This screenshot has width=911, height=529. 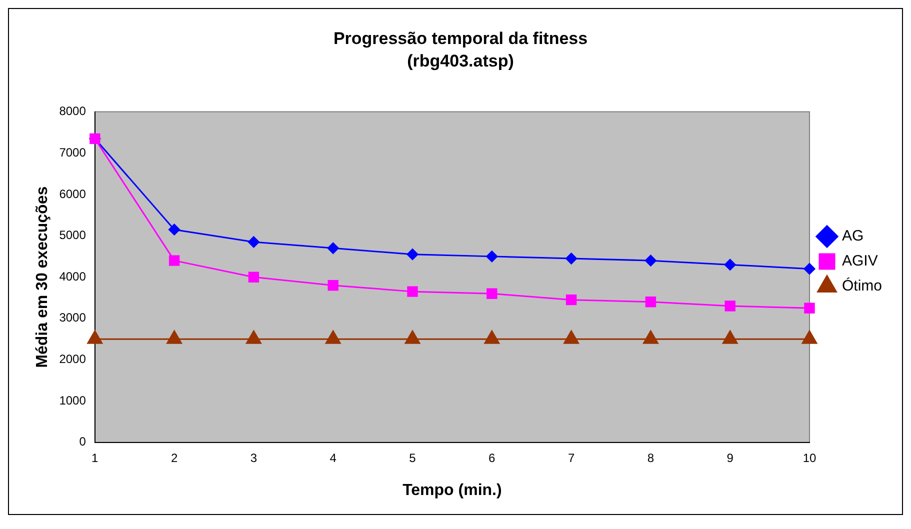 What do you see at coordinates (460, 60) in the screenshot?
I see `chart-subtitle: (rbg403.atsp)` at bounding box center [460, 60].